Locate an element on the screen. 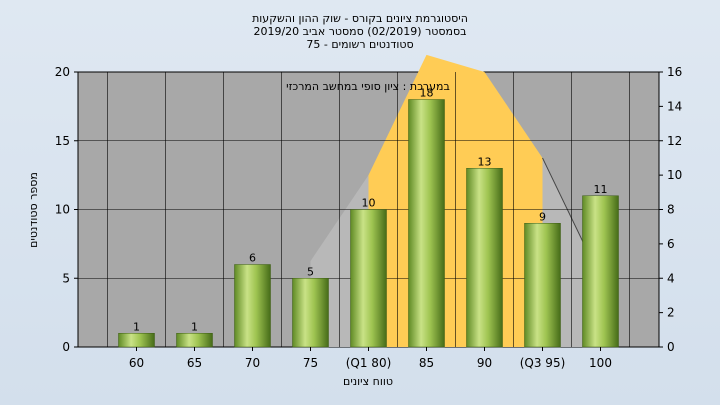  y2-tick-label: 2 is located at coordinates (671, 313).